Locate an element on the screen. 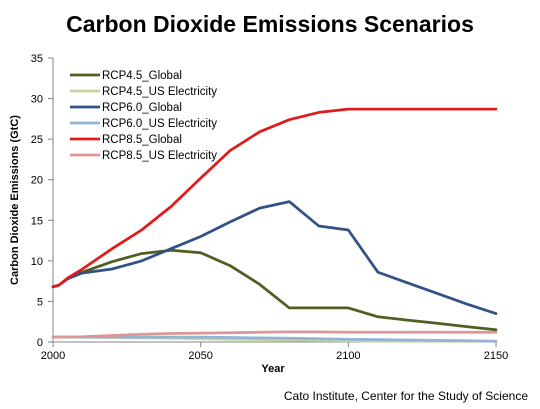  legend-label: RCP4.5_Global is located at coordinates (142, 76).